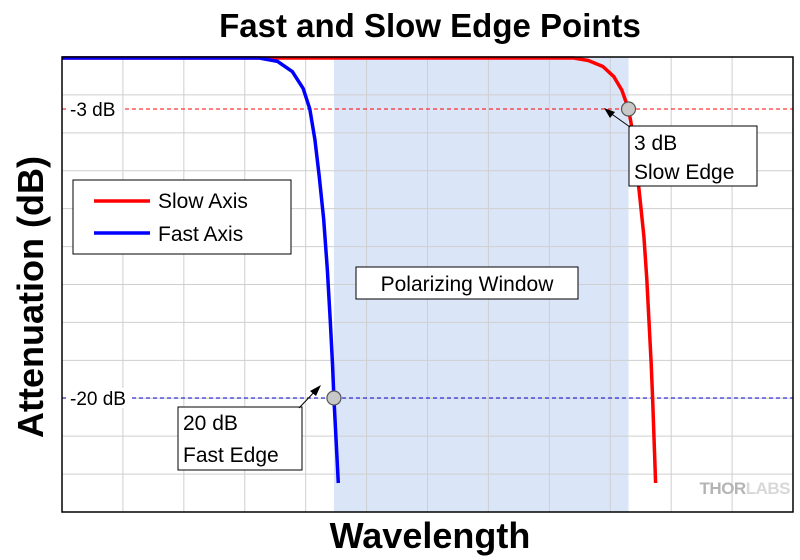 Image resolution: width=800 pixels, height=560 pixels. I want to click on ref-label-minus-3db: -3 dB, so click(92, 110).